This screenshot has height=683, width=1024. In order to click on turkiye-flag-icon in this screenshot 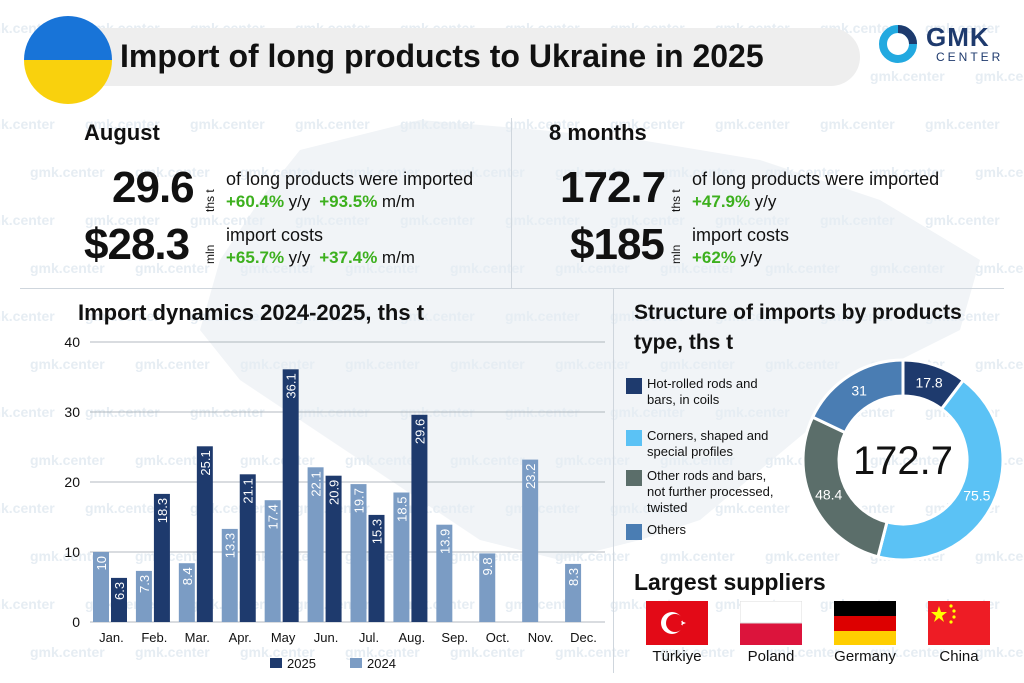, I will do `click(677, 623)`.